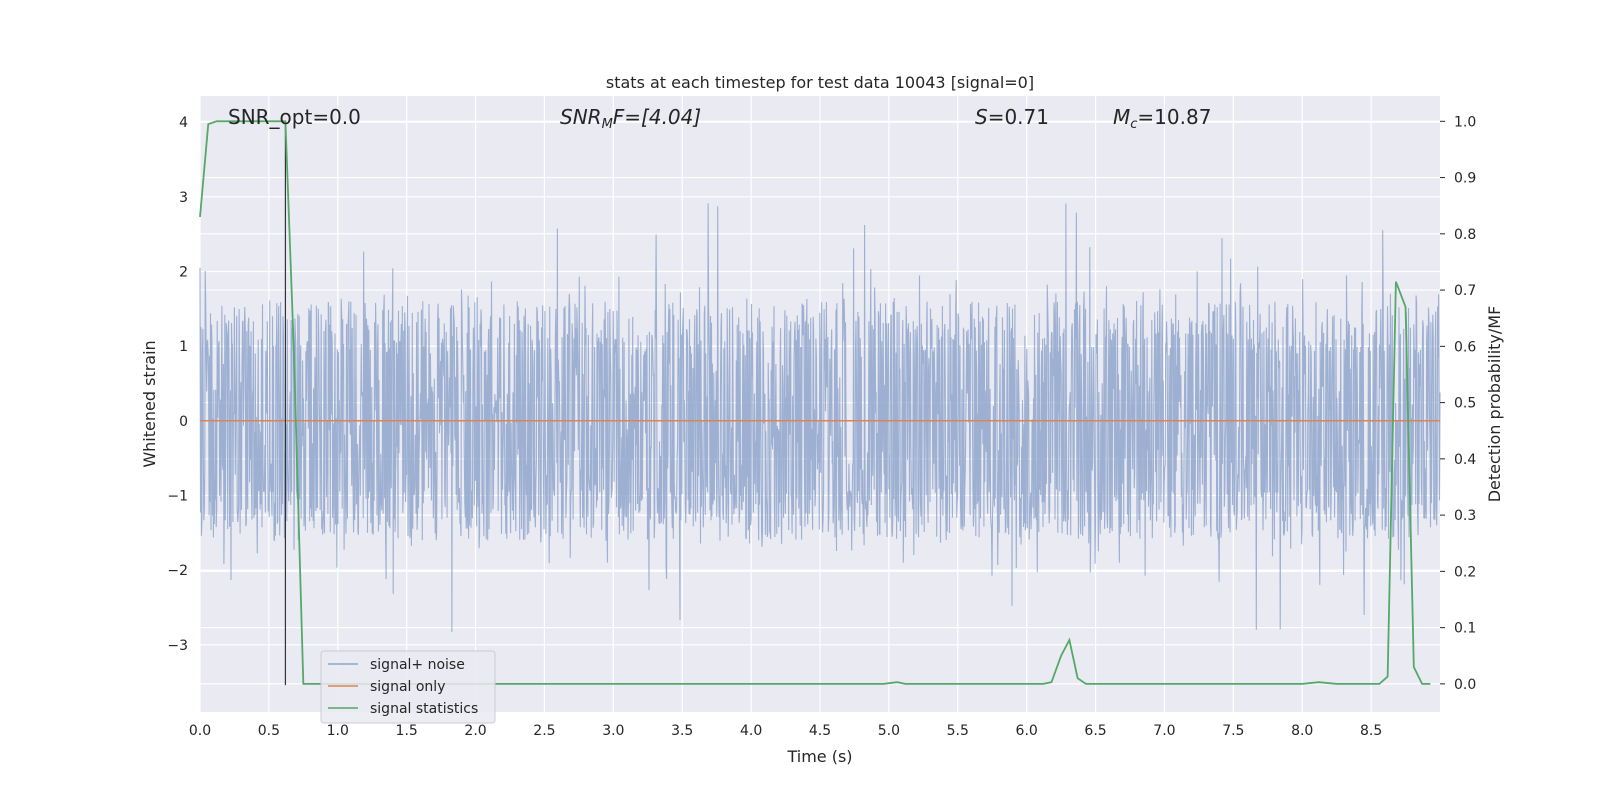  What do you see at coordinates (1465, 122) in the screenshot?
I see `y-right-tick-label: 1.0` at bounding box center [1465, 122].